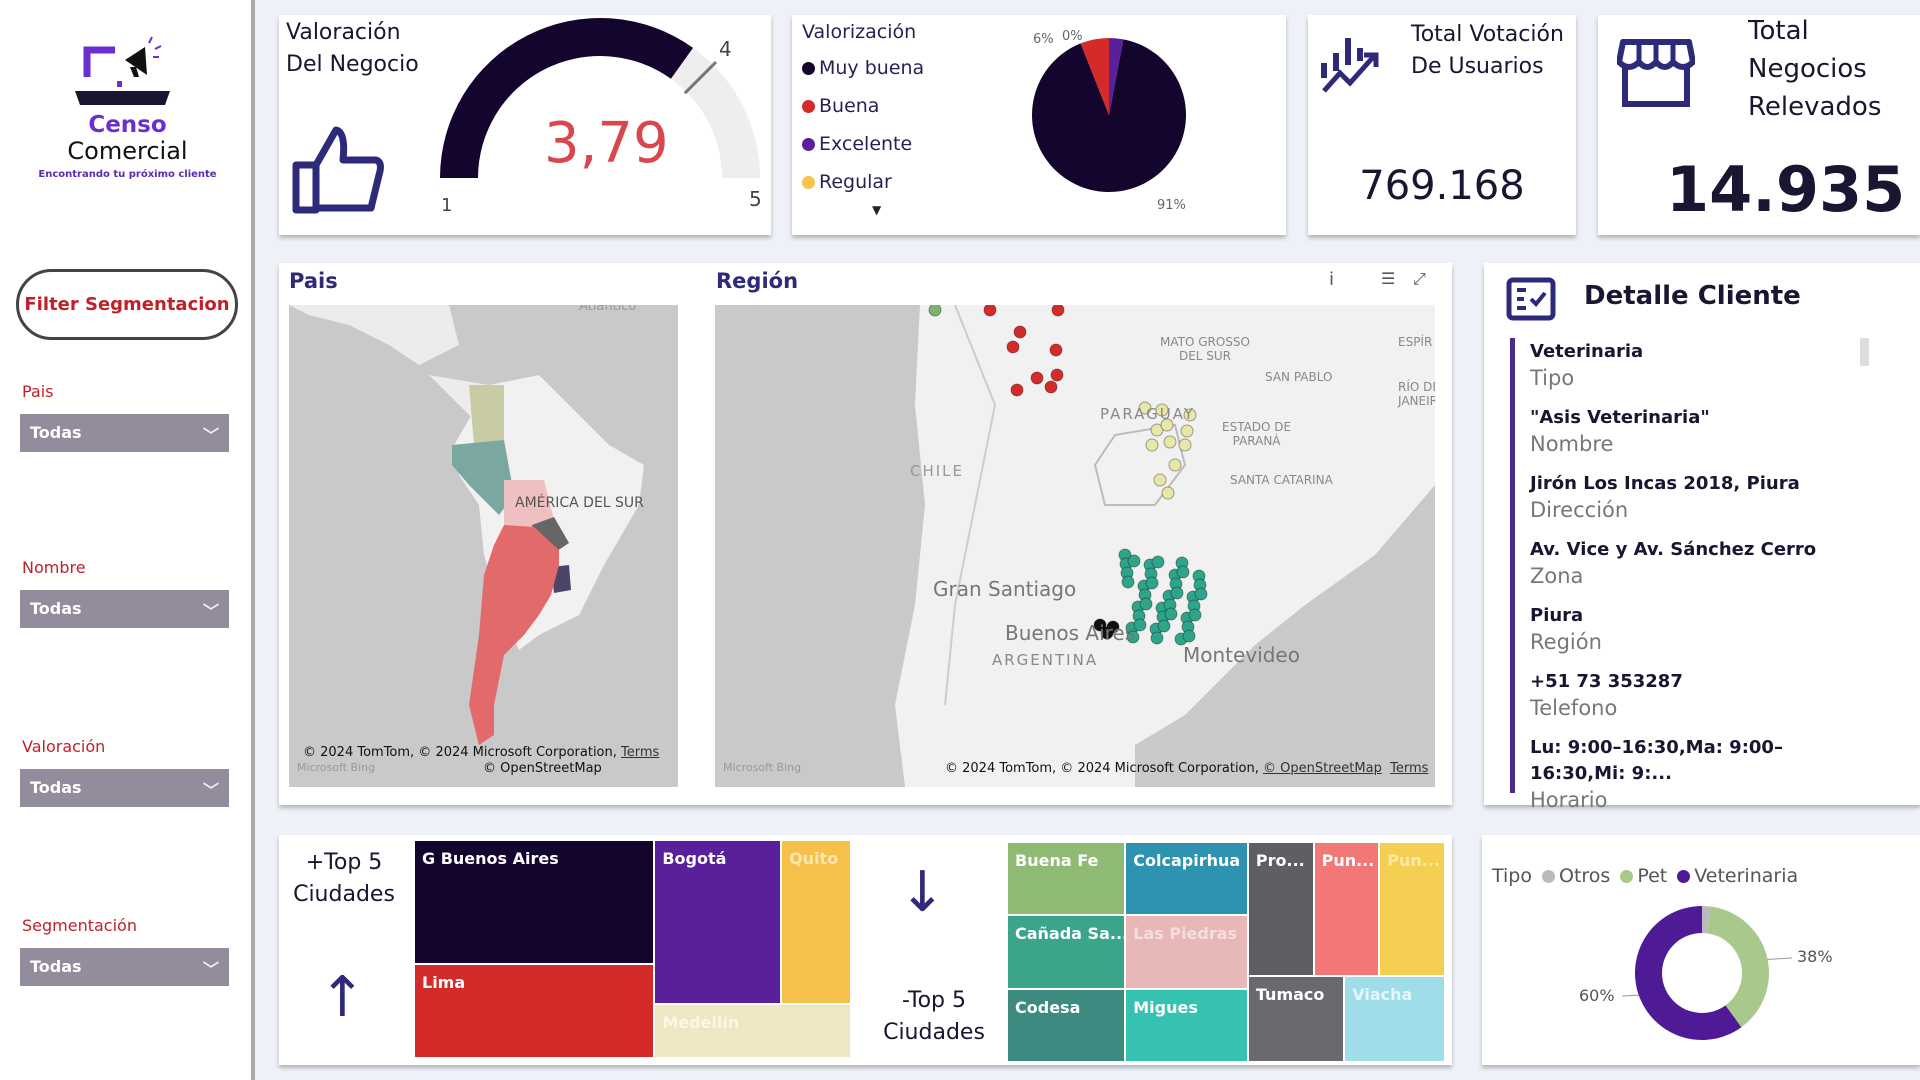 The image size is (1920, 1080). Describe the element at coordinates (816, 922) in the screenshot. I see `treemap-cell: Quito` at that location.